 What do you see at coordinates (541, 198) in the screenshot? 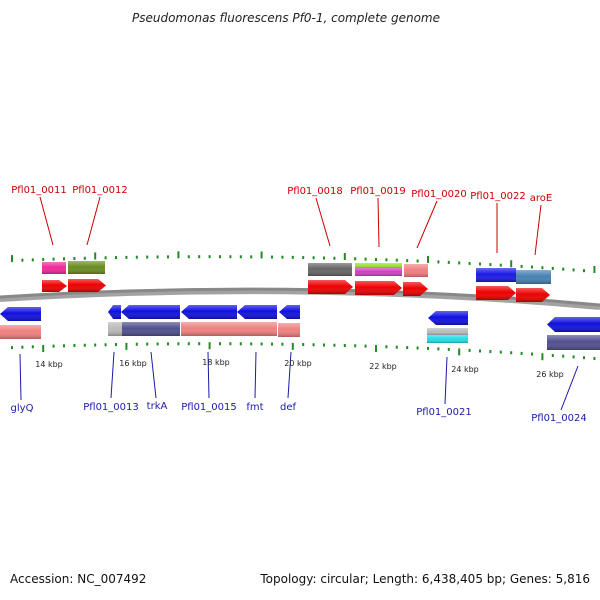
I see `gene-label-aroe: aroE` at bounding box center [541, 198].